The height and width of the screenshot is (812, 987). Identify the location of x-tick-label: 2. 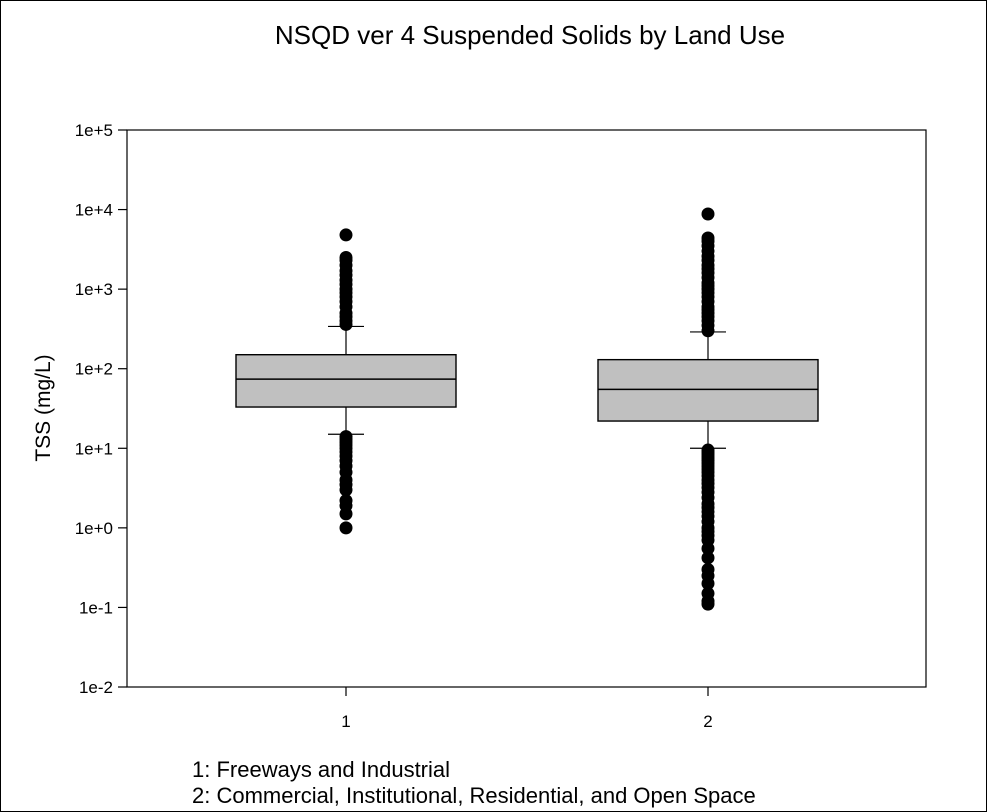
(707, 721).